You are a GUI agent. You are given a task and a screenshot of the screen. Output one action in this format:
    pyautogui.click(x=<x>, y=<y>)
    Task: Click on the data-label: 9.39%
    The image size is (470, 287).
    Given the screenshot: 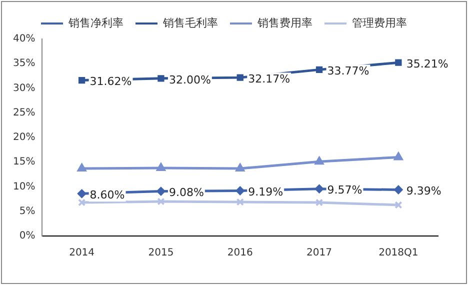 What is the action you would take?
    pyautogui.click(x=424, y=191)
    